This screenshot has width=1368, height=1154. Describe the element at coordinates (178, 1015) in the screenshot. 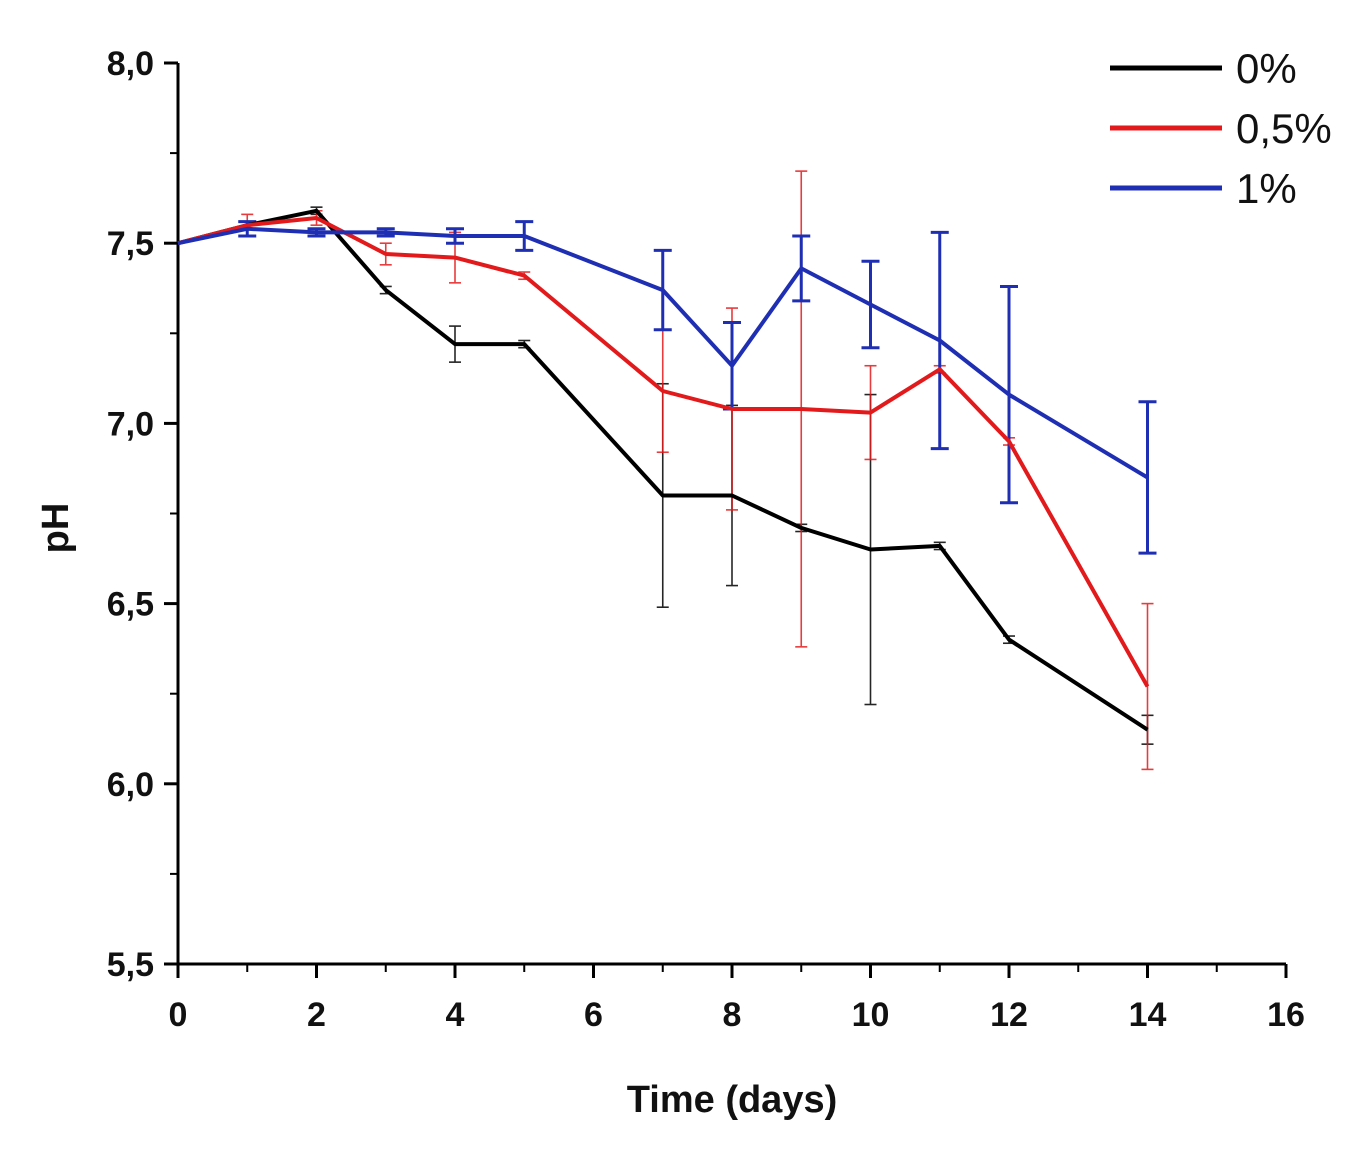

I see `x-tick-label-0: 0` at that location.